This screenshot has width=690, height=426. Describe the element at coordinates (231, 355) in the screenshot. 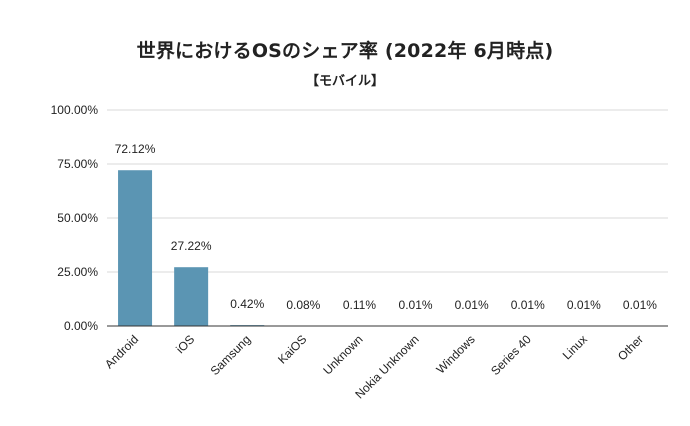

I see `x-tick-label: Samsung` at that location.